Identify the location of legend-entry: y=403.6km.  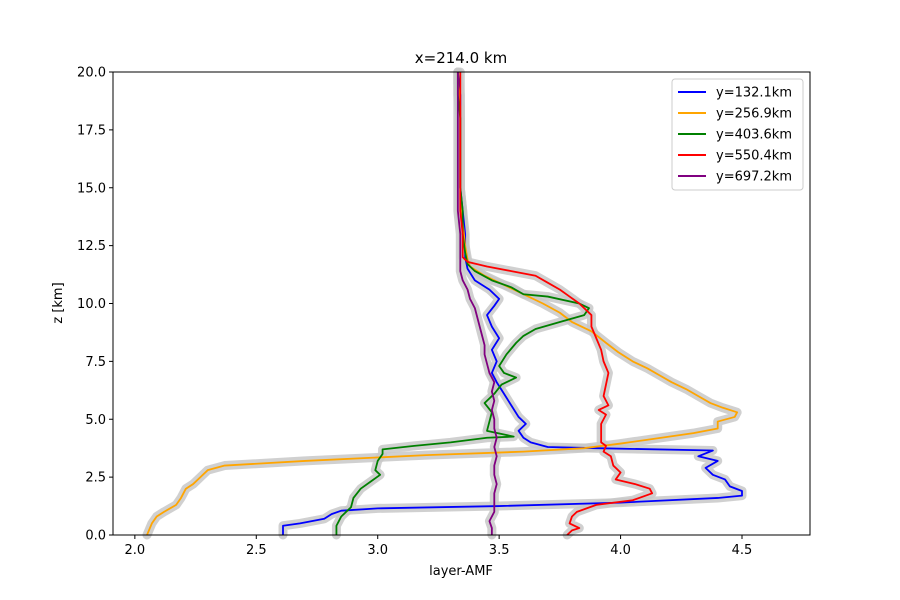
(754, 135).